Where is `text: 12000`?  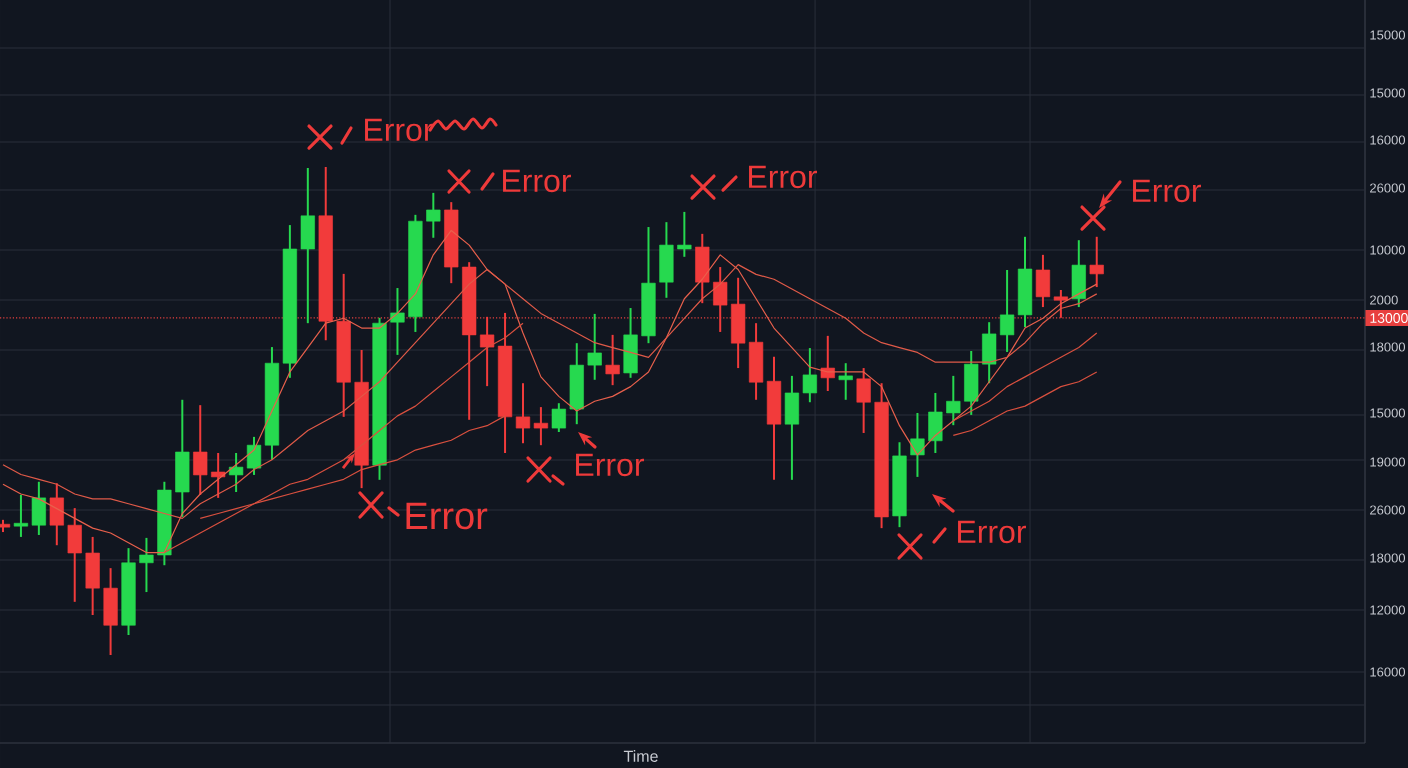
text: 12000 is located at coordinates (1388, 610).